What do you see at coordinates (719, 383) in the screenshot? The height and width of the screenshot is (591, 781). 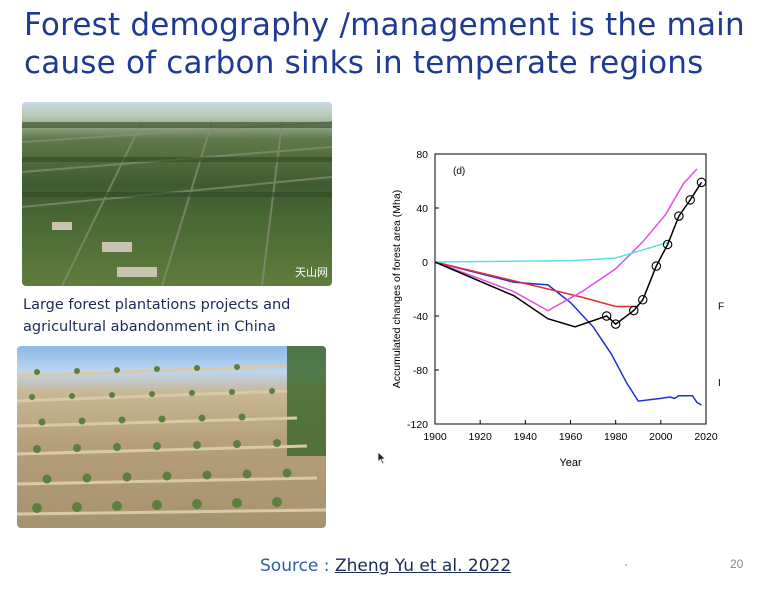 I see `side-label: I` at bounding box center [719, 383].